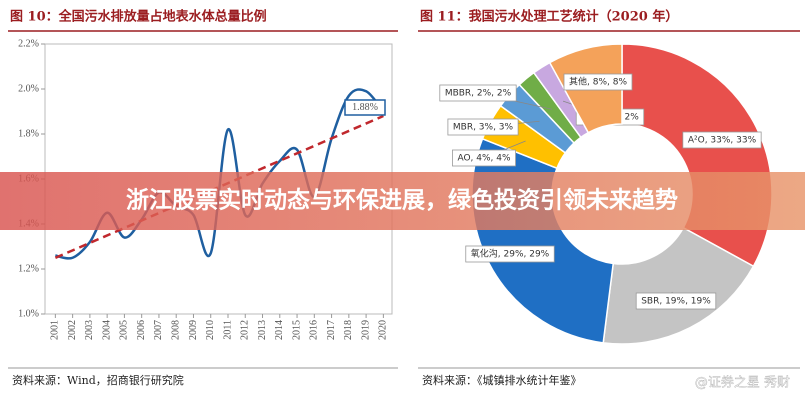 The width and height of the screenshot is (805, 404). What do you see at coordinates (98, 380) in the screenshot?
I see `source-note: 资料来源：Wind，招商银行研究院` at bounding box center [98, 380].